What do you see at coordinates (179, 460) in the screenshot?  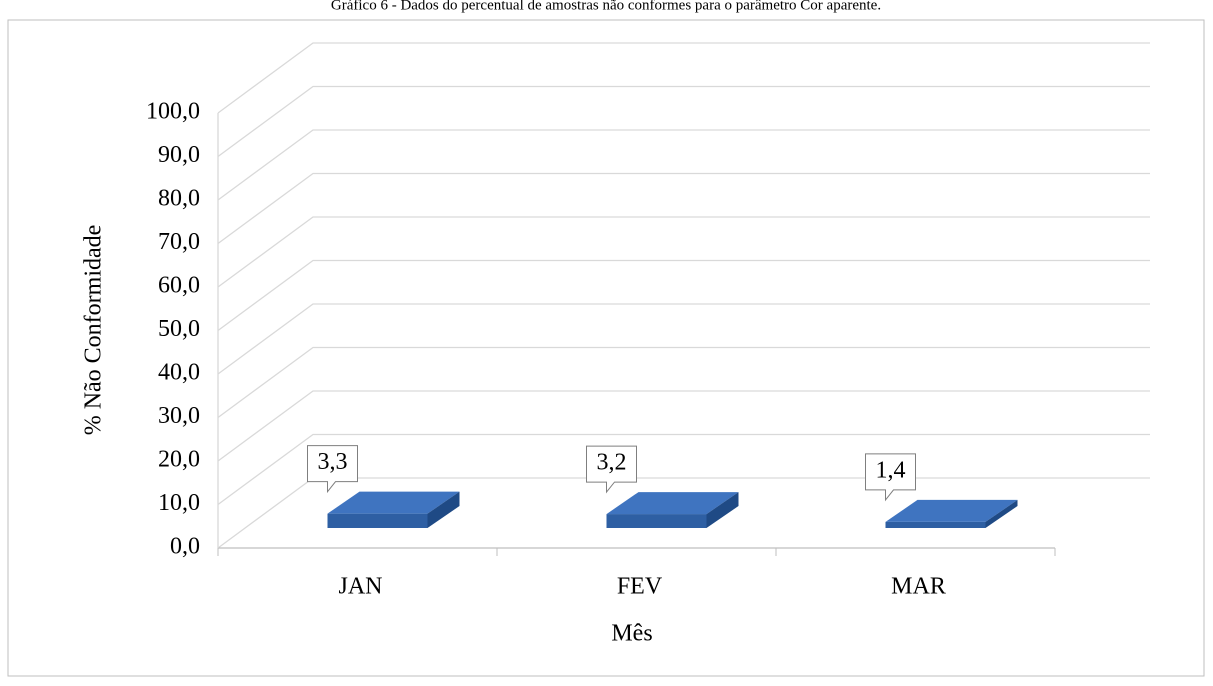 I see `y-tick-label: 20,0` at bounding box center [179, 460].